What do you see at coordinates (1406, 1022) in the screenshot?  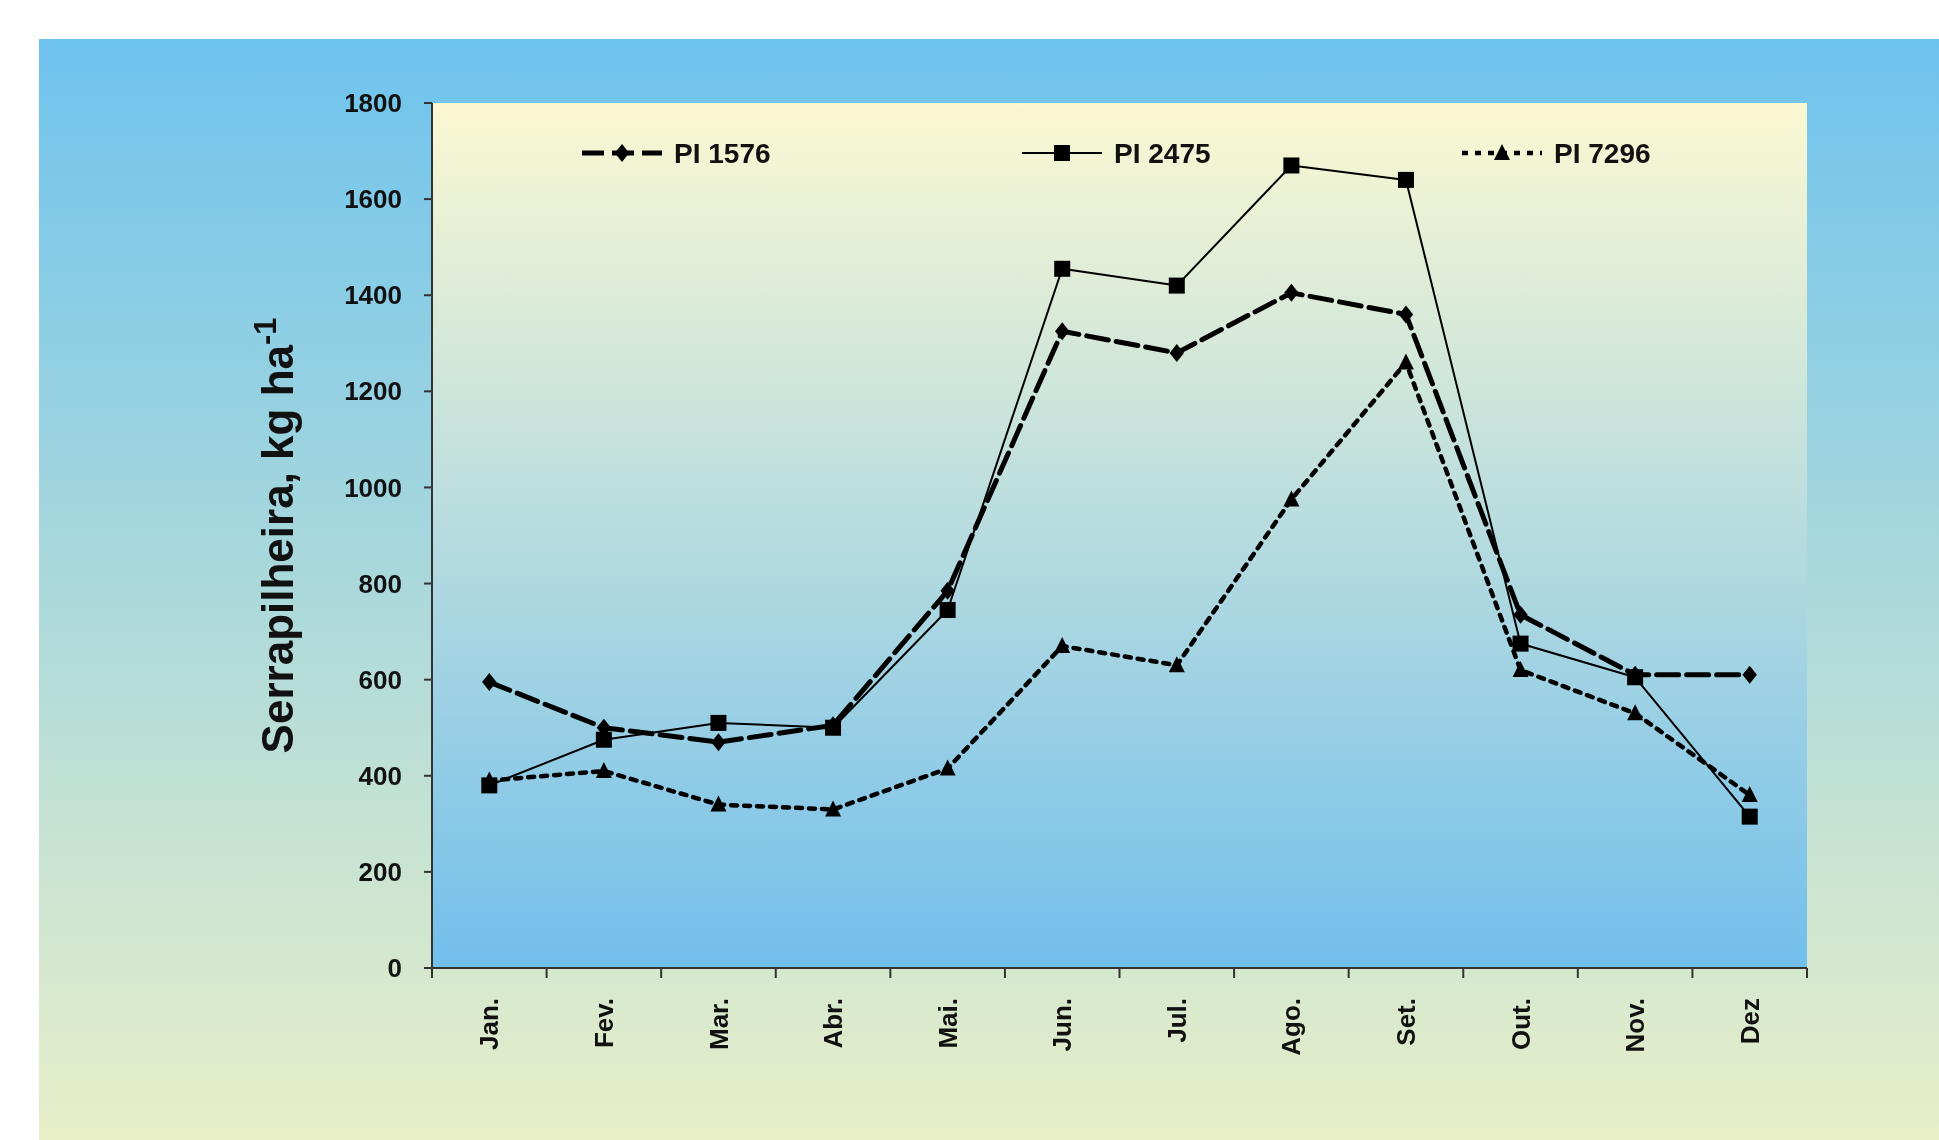 I see `x-tick-label: Set.` at bounding box center [1406, 1022].